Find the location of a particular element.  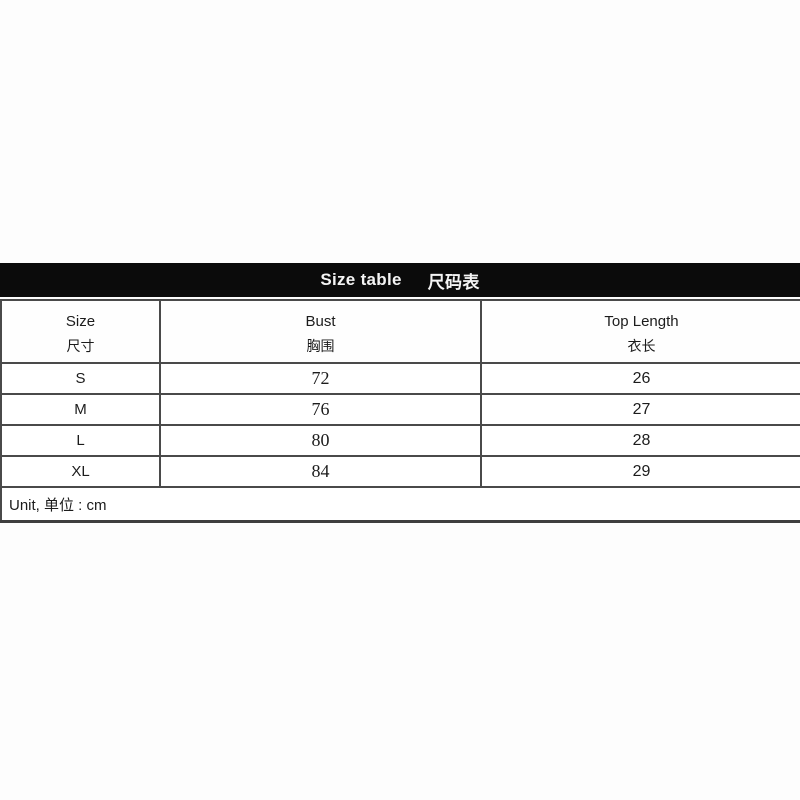

column-header-bust-en: Bust is located at coordinates (320, 321).